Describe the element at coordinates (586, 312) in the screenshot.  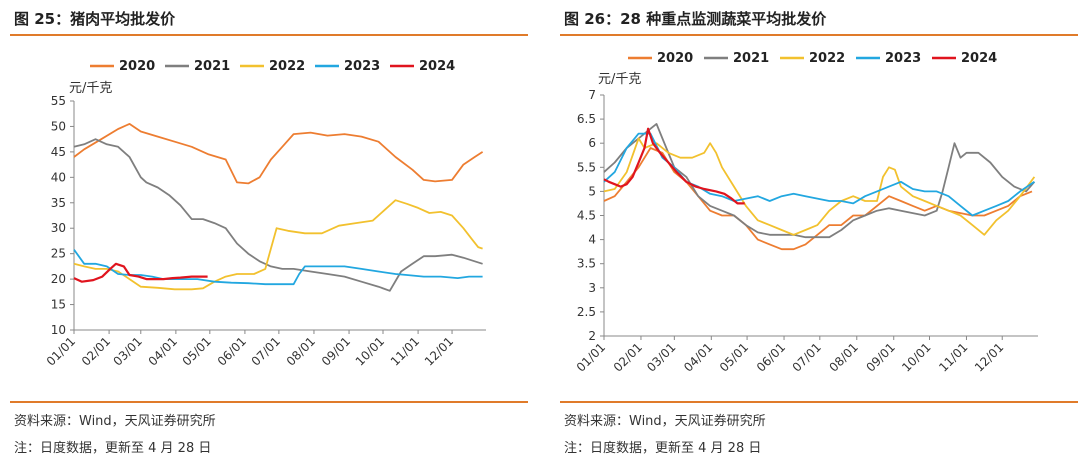
I see `y-tick-label: 2.5` at that location.